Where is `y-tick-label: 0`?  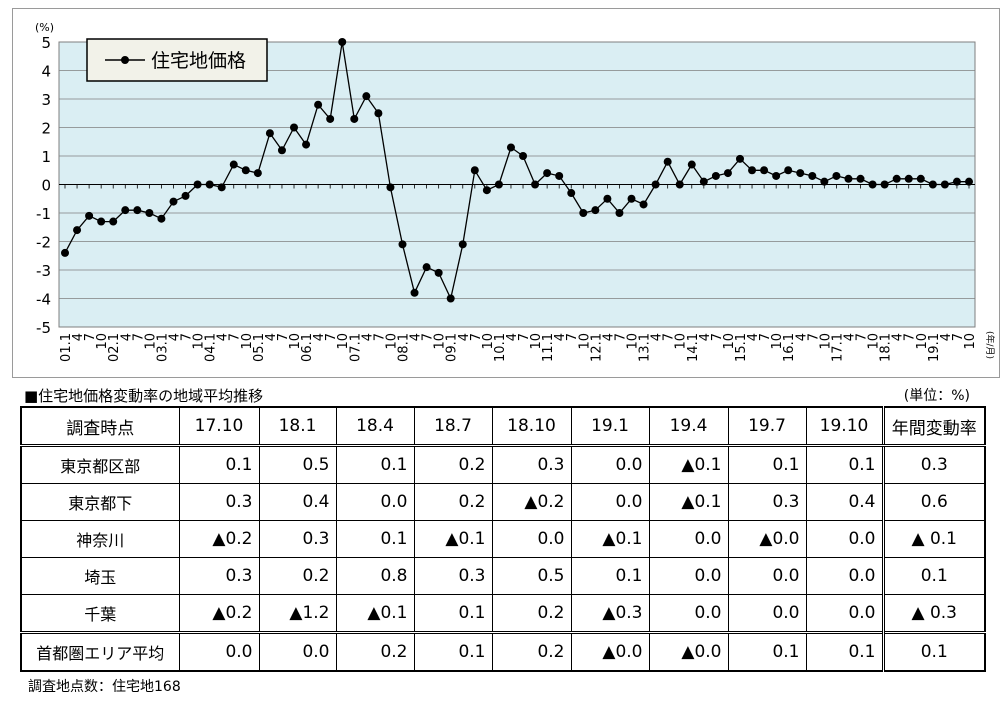
y-tick-label: 0 is located at coordinates (46, 186).